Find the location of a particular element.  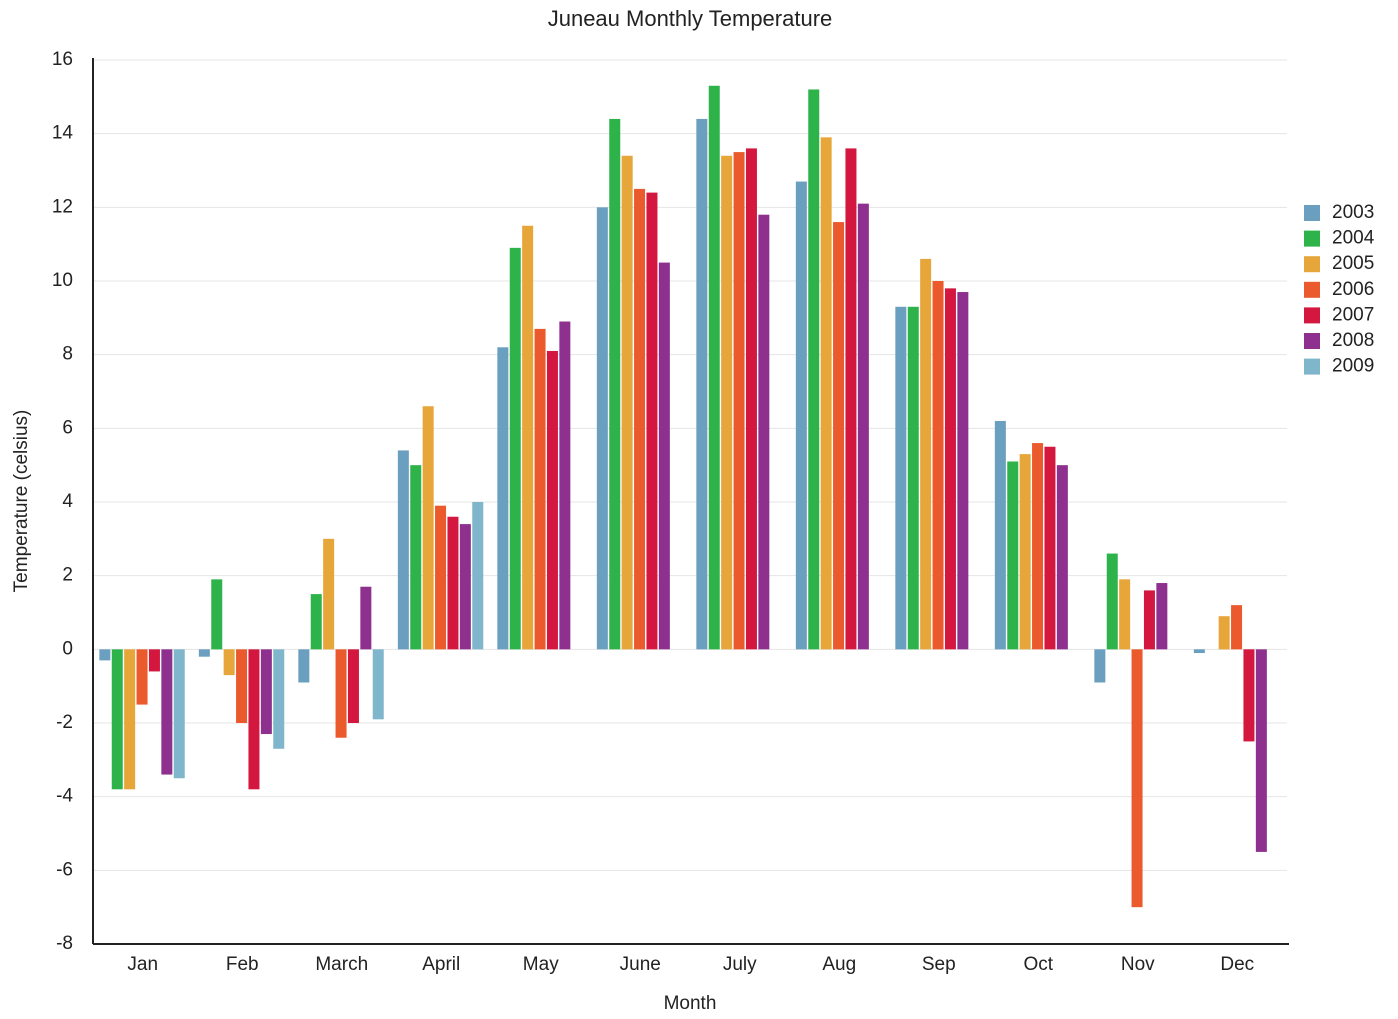

y-axis-label: Temperature (celsius) is located at coordinates (21, 501).